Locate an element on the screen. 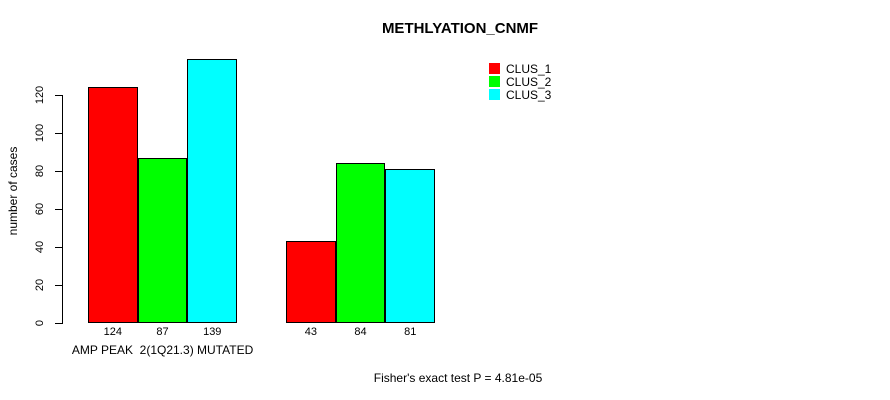 The image size is (890, 400). y-axis-line is located at coordinates (62, 209).